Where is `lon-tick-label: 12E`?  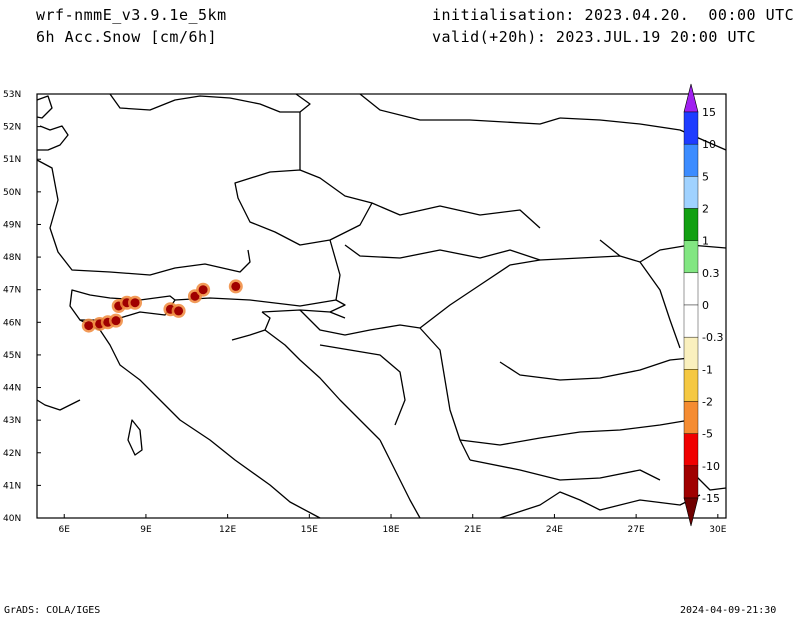
lon-tick-label: 12E is located at coordinates (227, 530).